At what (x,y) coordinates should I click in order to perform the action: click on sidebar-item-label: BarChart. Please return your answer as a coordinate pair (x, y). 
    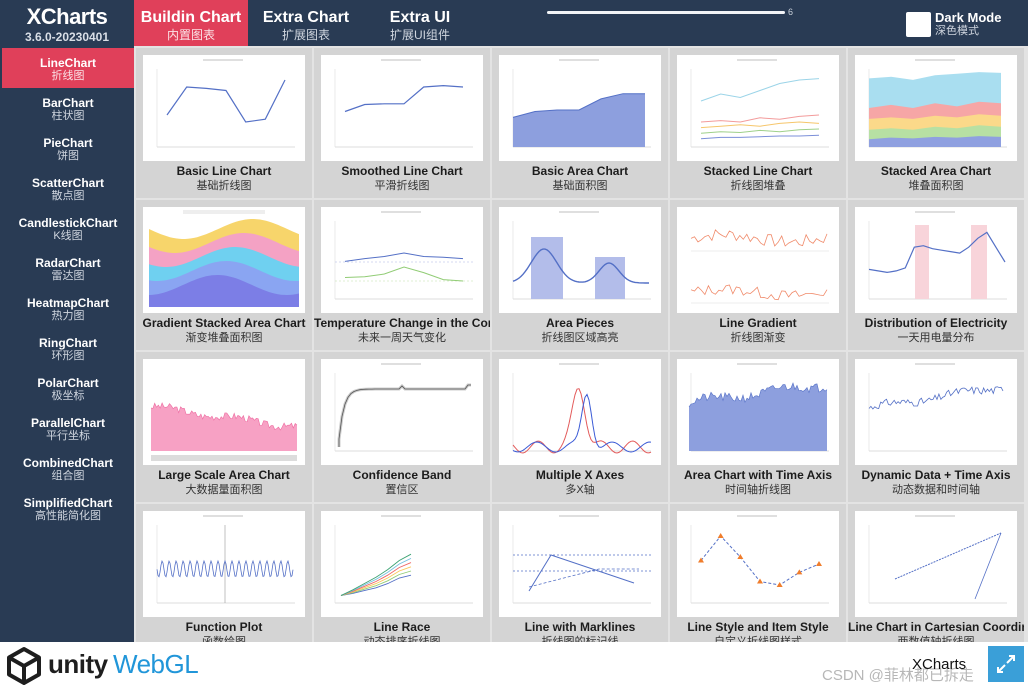
    Looking at the image, I should click on (68, 103).